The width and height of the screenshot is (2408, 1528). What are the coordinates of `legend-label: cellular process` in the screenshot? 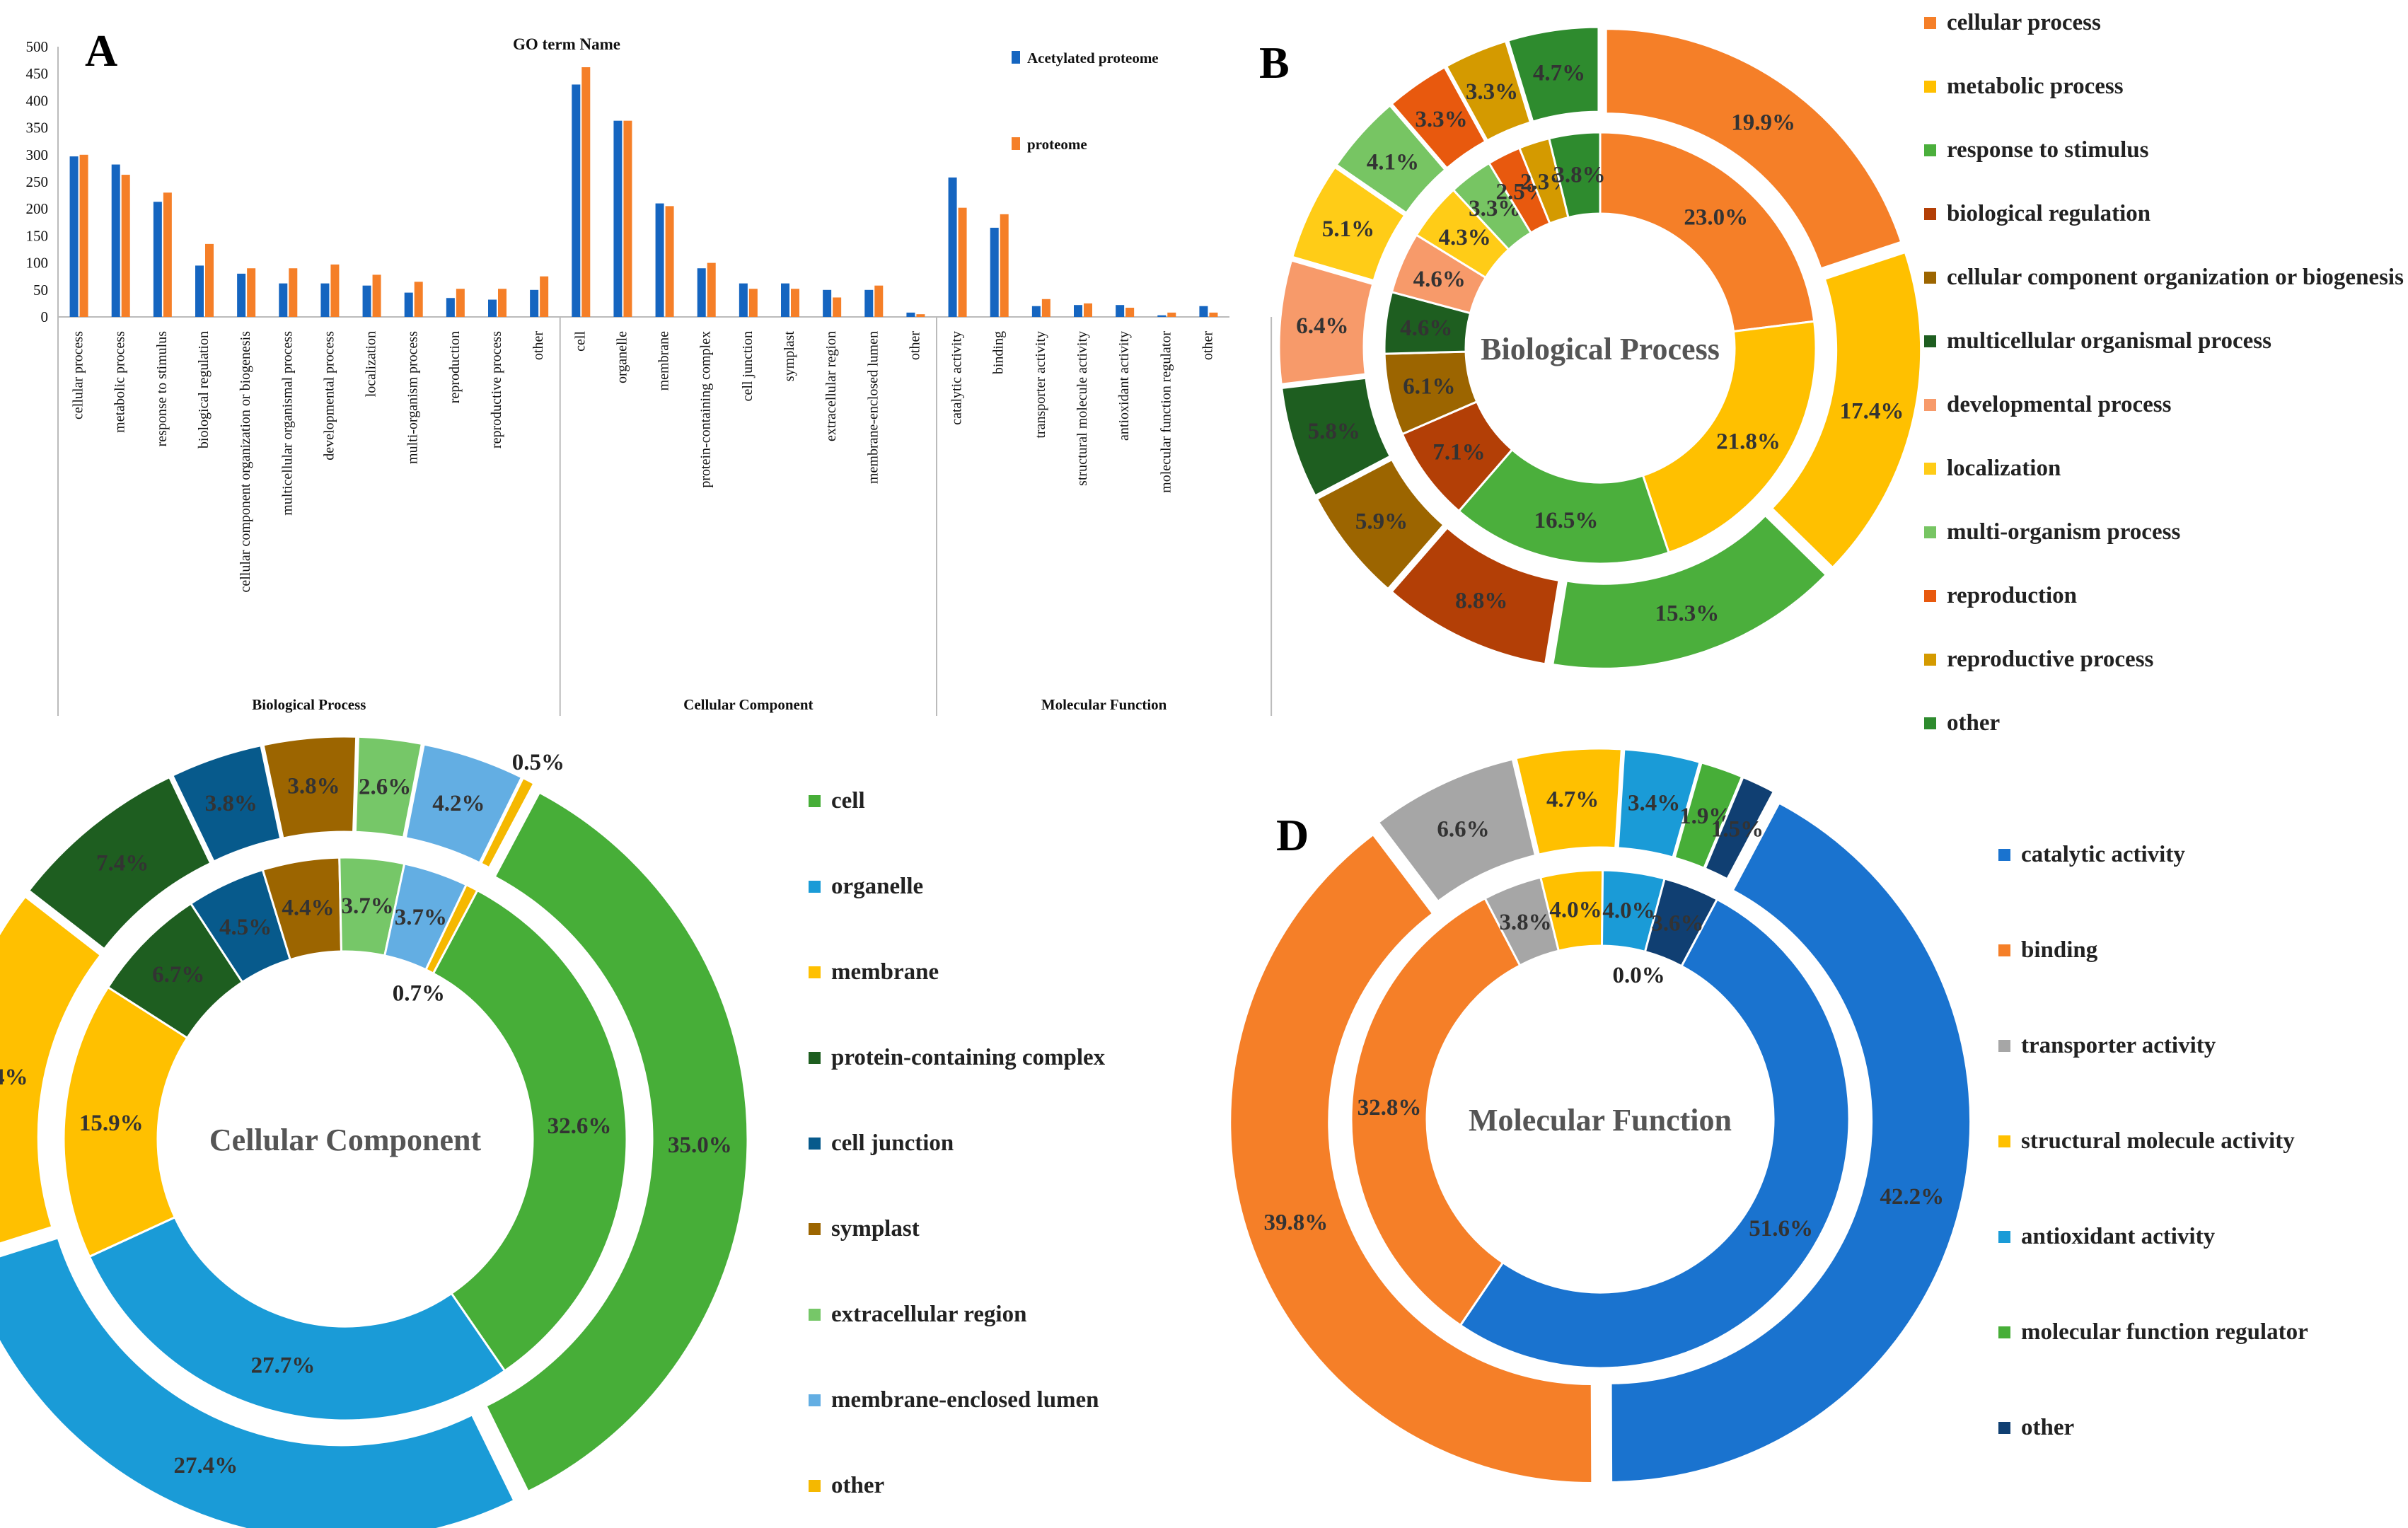 It's located at (2024, 22).